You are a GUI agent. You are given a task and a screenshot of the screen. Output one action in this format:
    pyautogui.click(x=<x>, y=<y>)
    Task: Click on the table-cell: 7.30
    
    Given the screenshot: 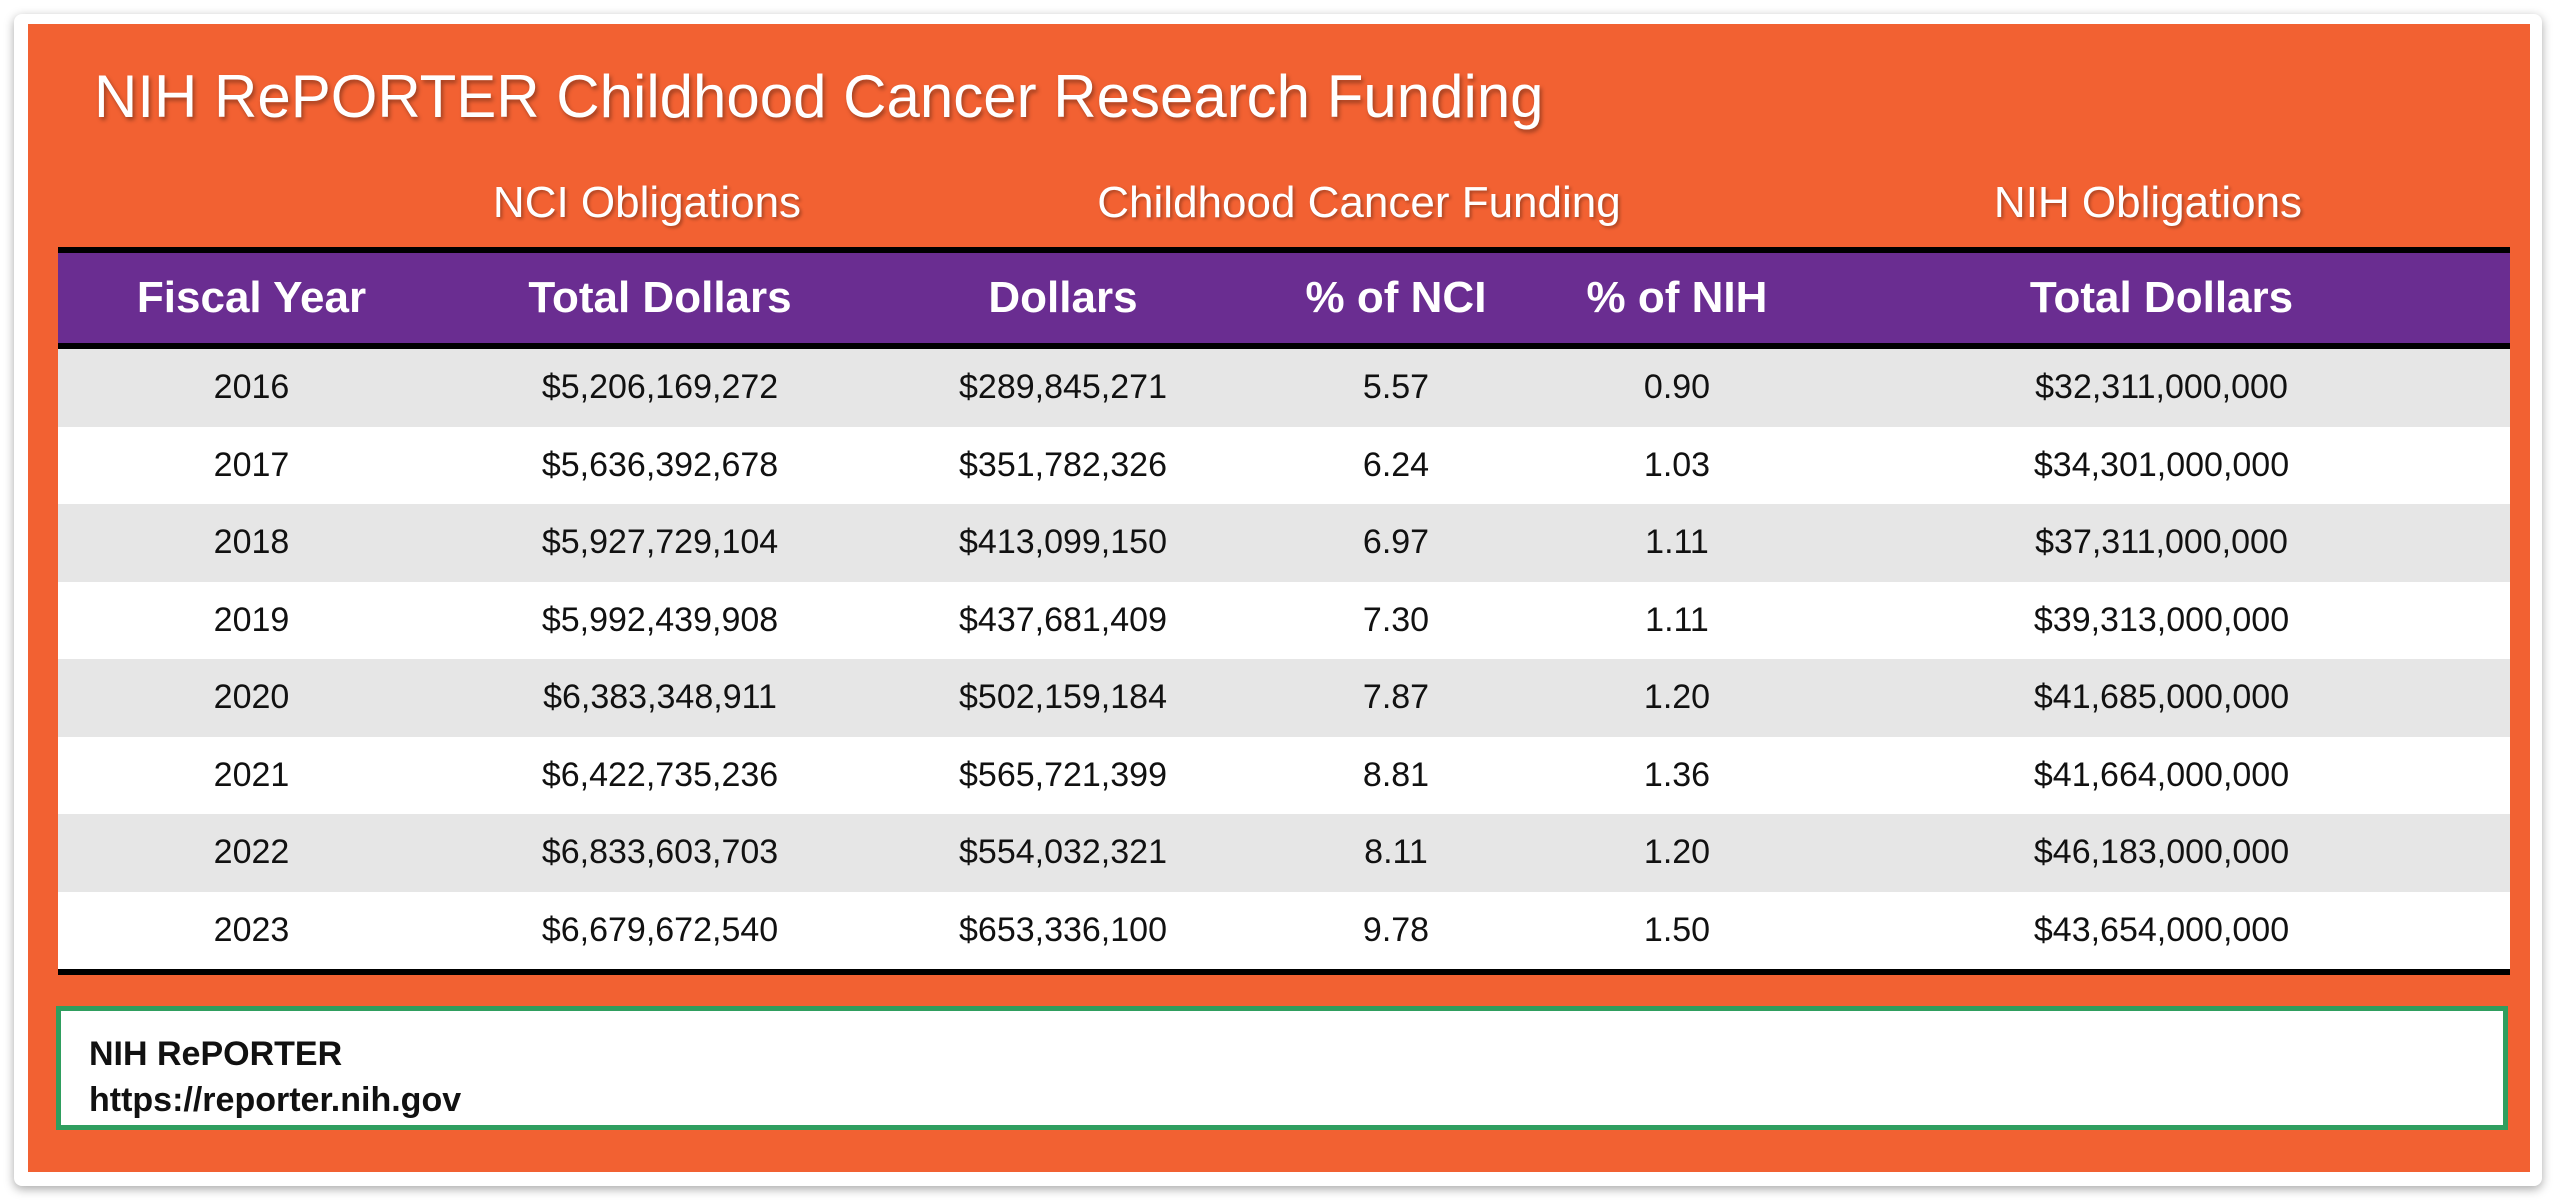 What is the action you would take?
    pyautogui.click(x=1396, y=619)
    